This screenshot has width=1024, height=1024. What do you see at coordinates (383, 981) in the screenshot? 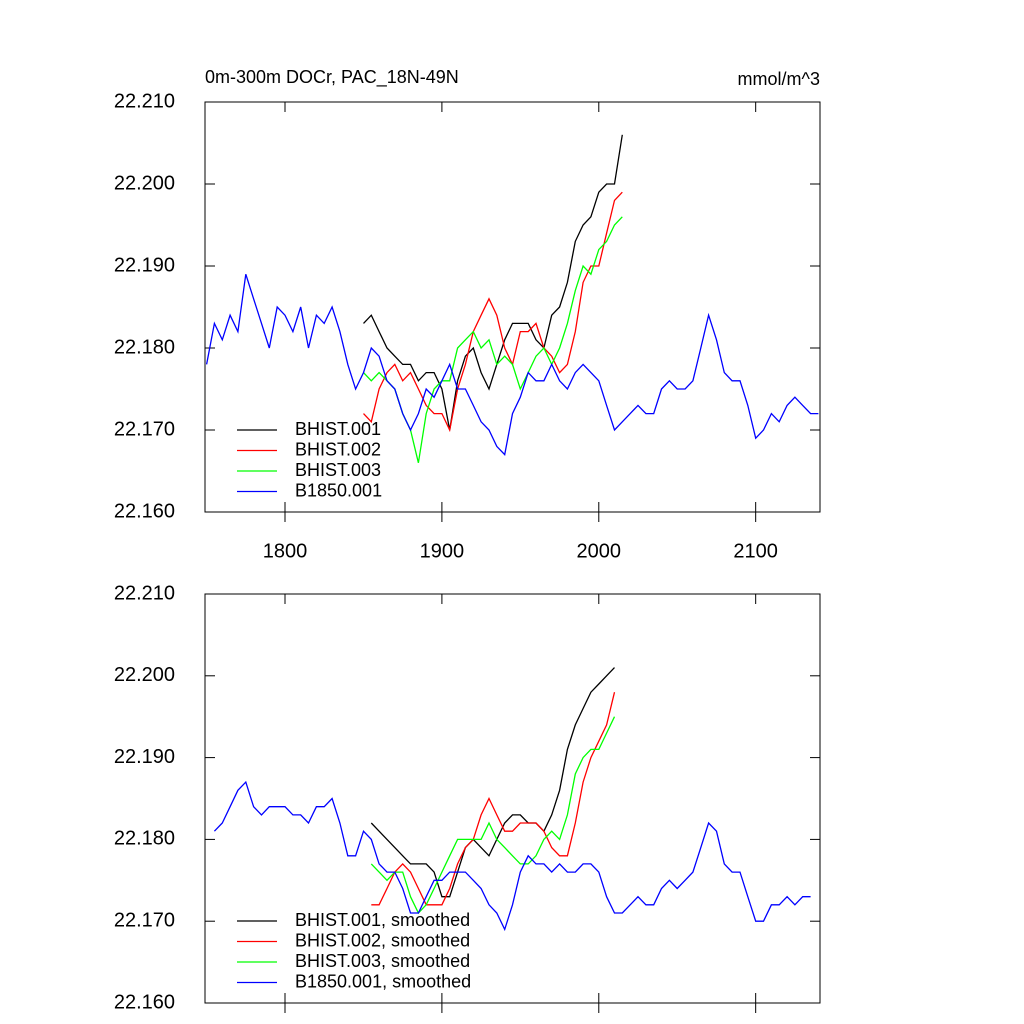
I see `legend-label: B1850.001, smoothed` at bounding box center [383, 981].